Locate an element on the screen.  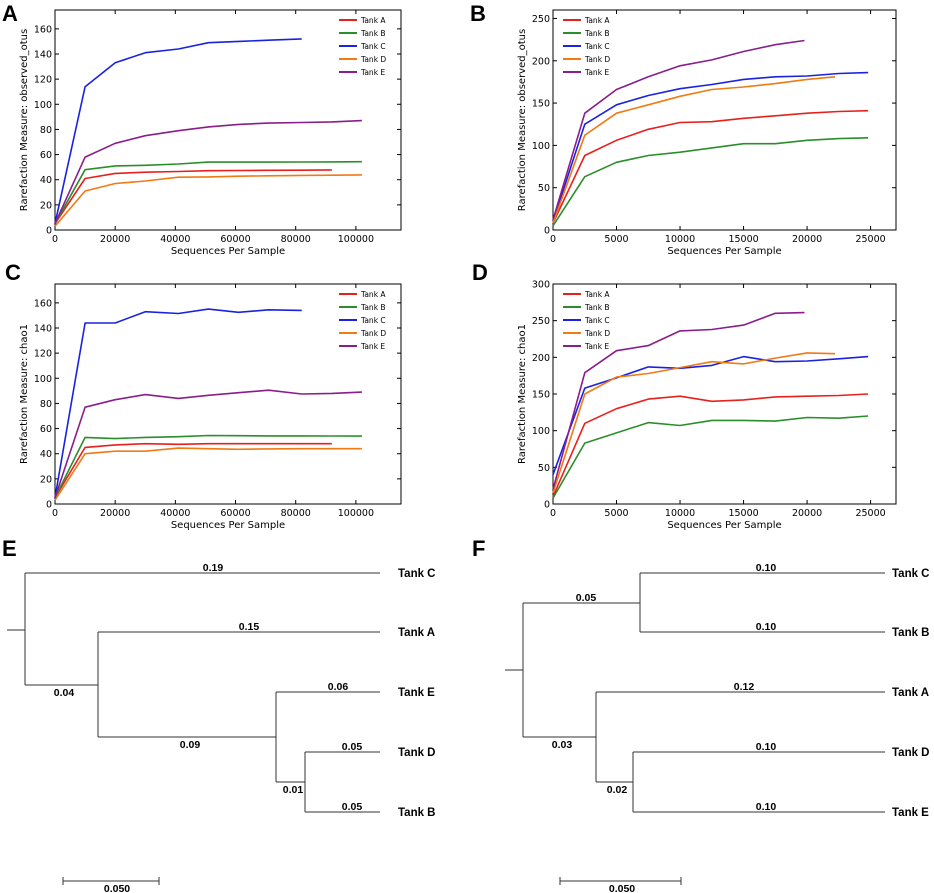
tip-label: Tank D is located at coordinates (417, 753).